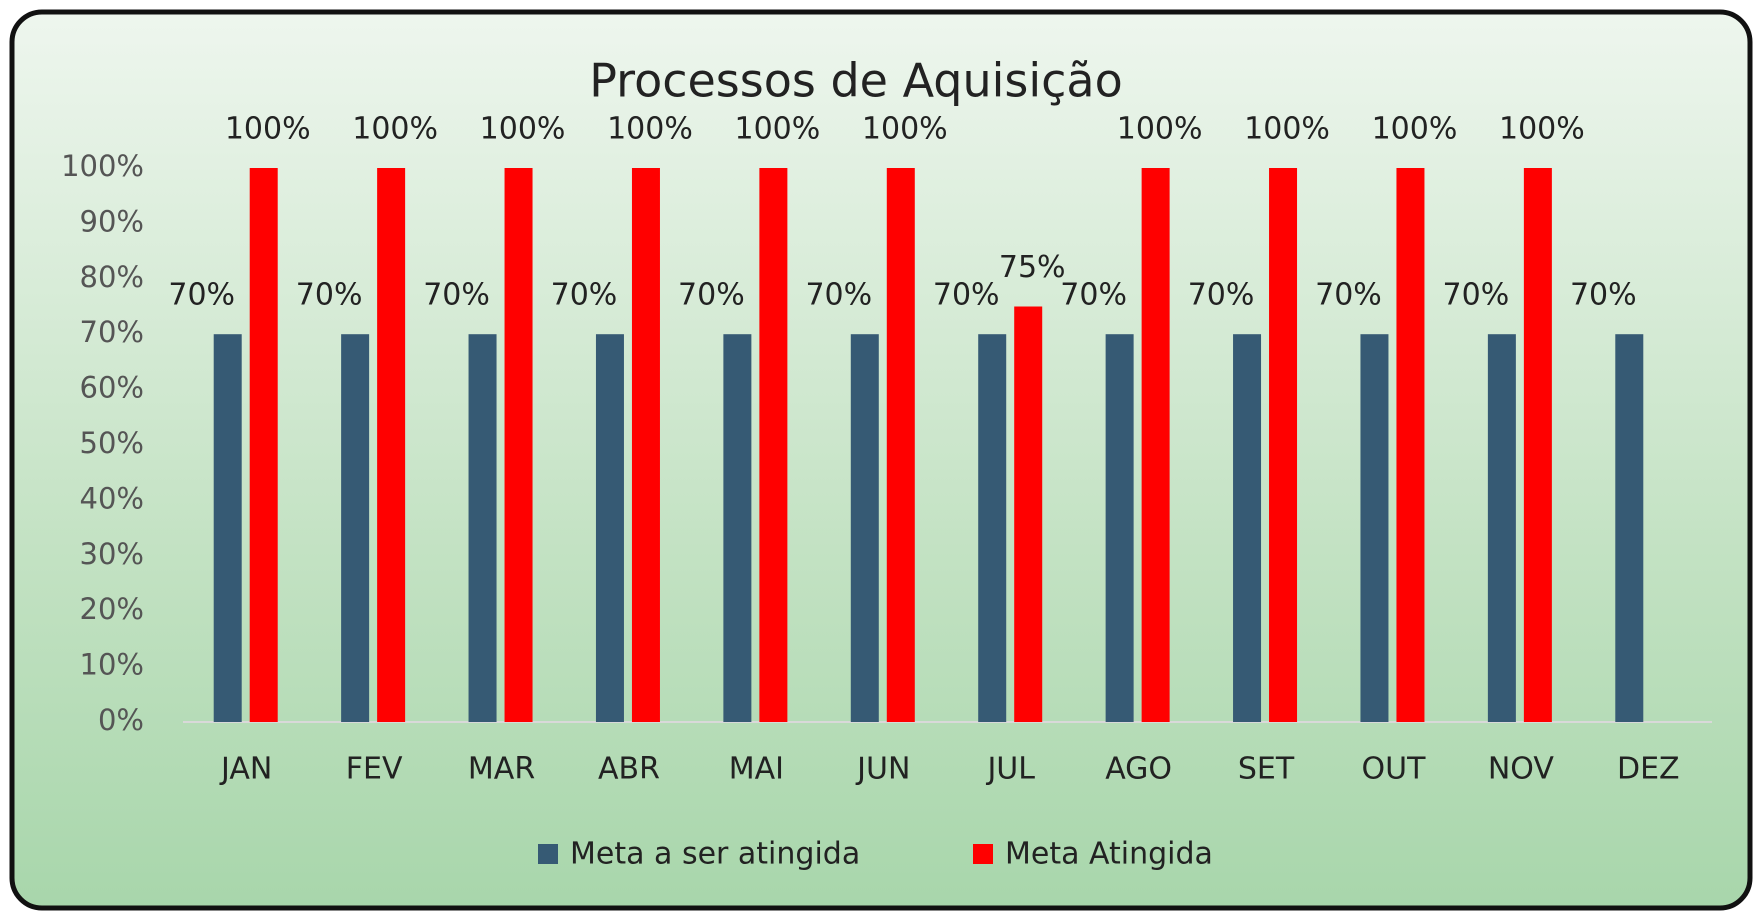 This screenshot has width=1760, height=914. I want to click on y-tick-label: 20%, so click(112, 609).